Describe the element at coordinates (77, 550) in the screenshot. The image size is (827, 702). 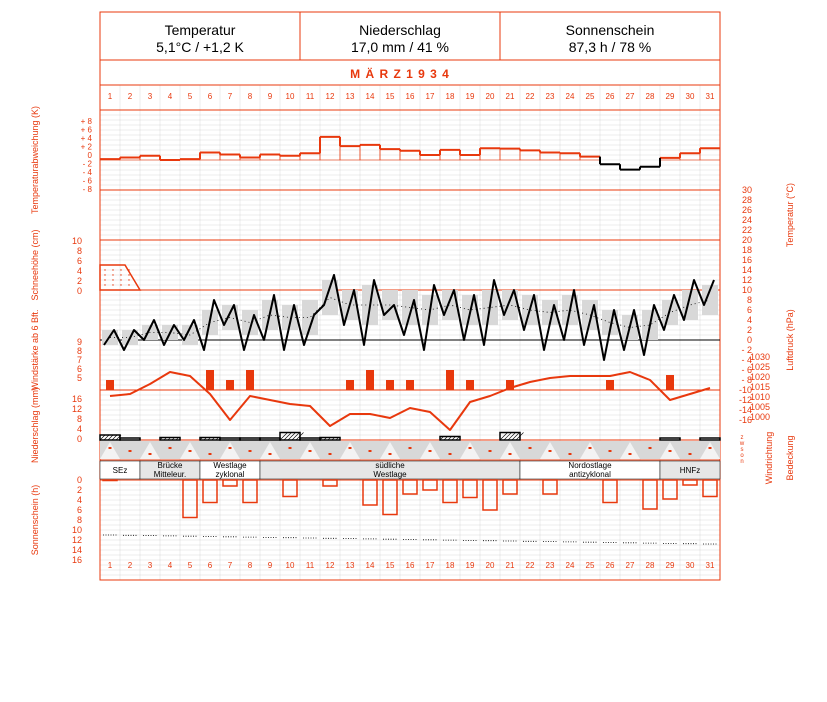
I see `tick-sunshine: 14` at that location.